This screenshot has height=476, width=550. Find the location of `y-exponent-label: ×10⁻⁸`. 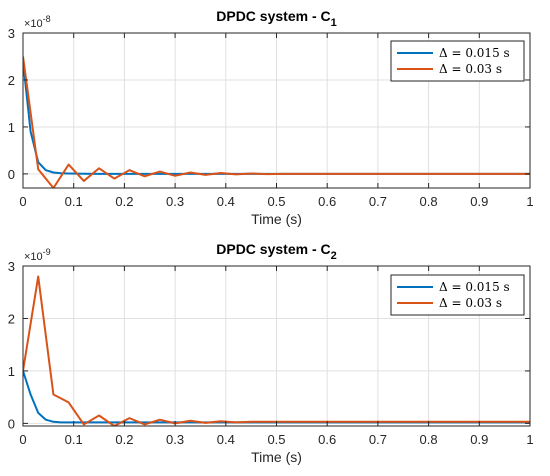

y-exponent-label: ×10⁻⁸ is located at coordinates (37, 22).